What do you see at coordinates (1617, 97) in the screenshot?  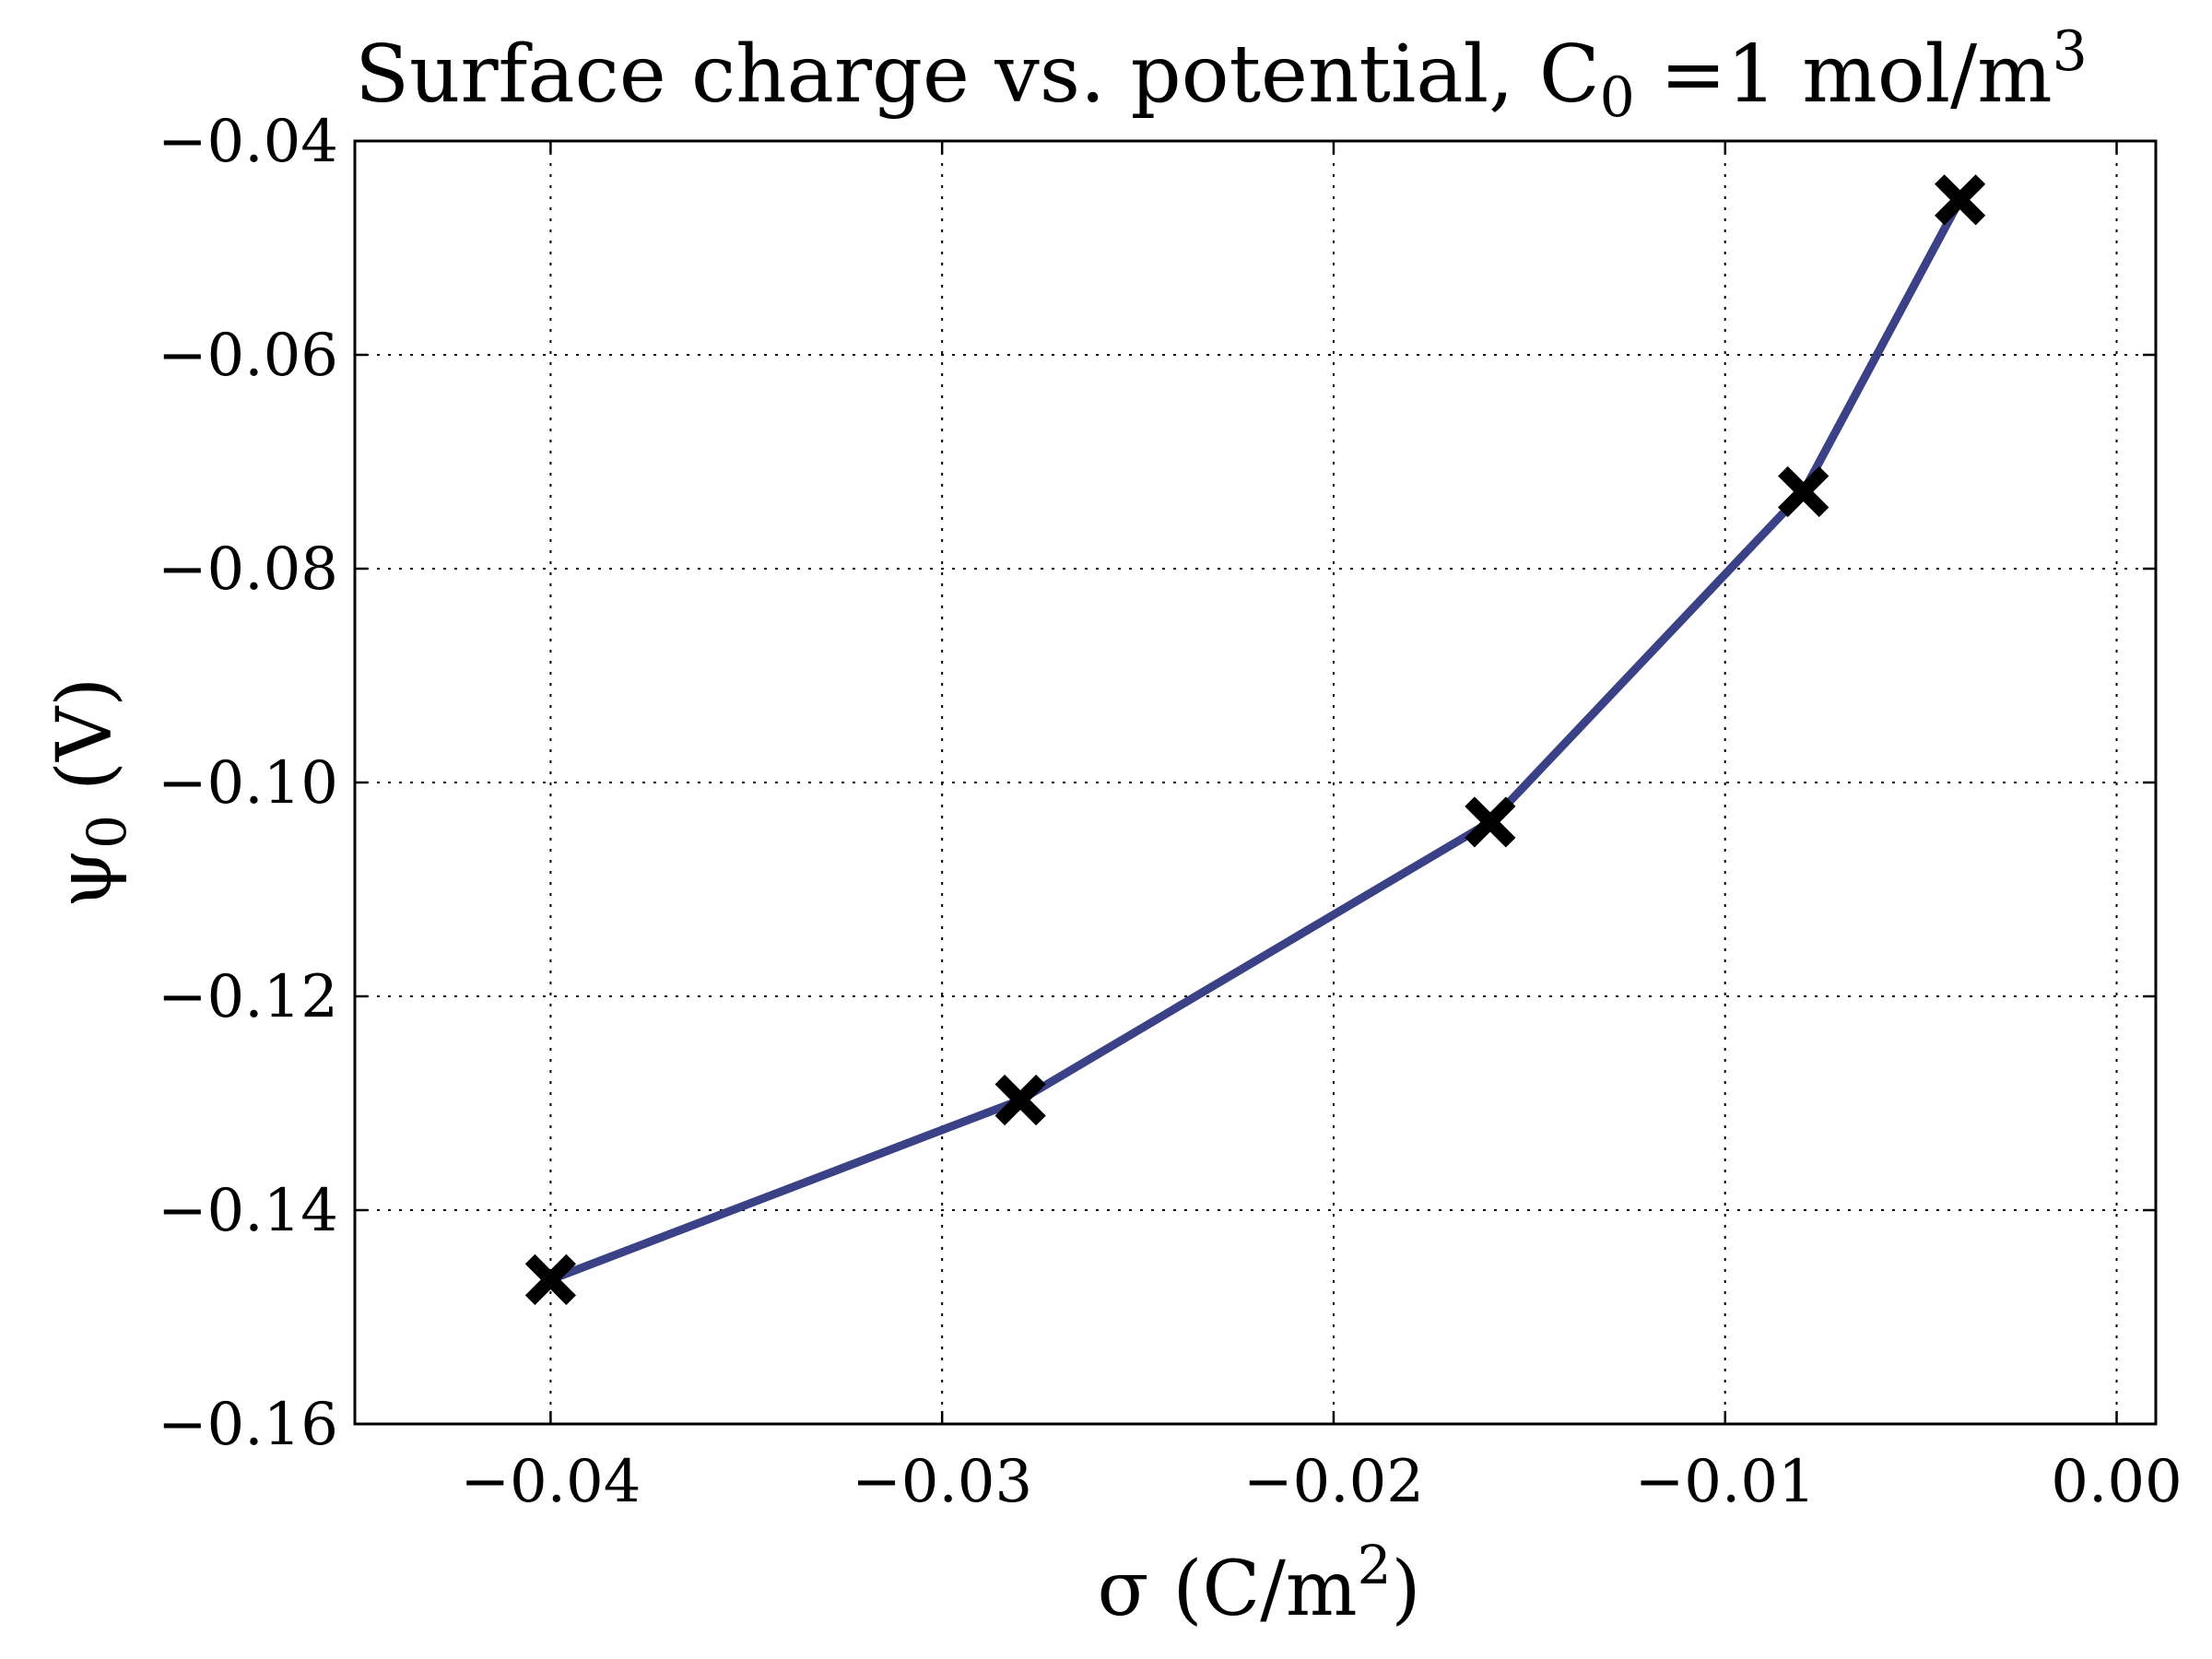 I see `title-subscript: 0` at bounding box center [1617, 97].